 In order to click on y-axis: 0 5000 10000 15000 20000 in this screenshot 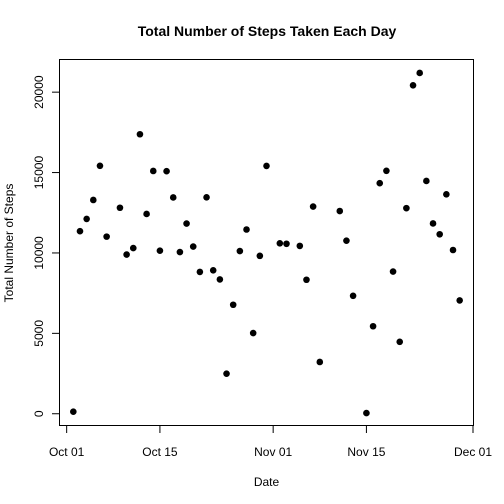, I will do `click(46, 246)`.